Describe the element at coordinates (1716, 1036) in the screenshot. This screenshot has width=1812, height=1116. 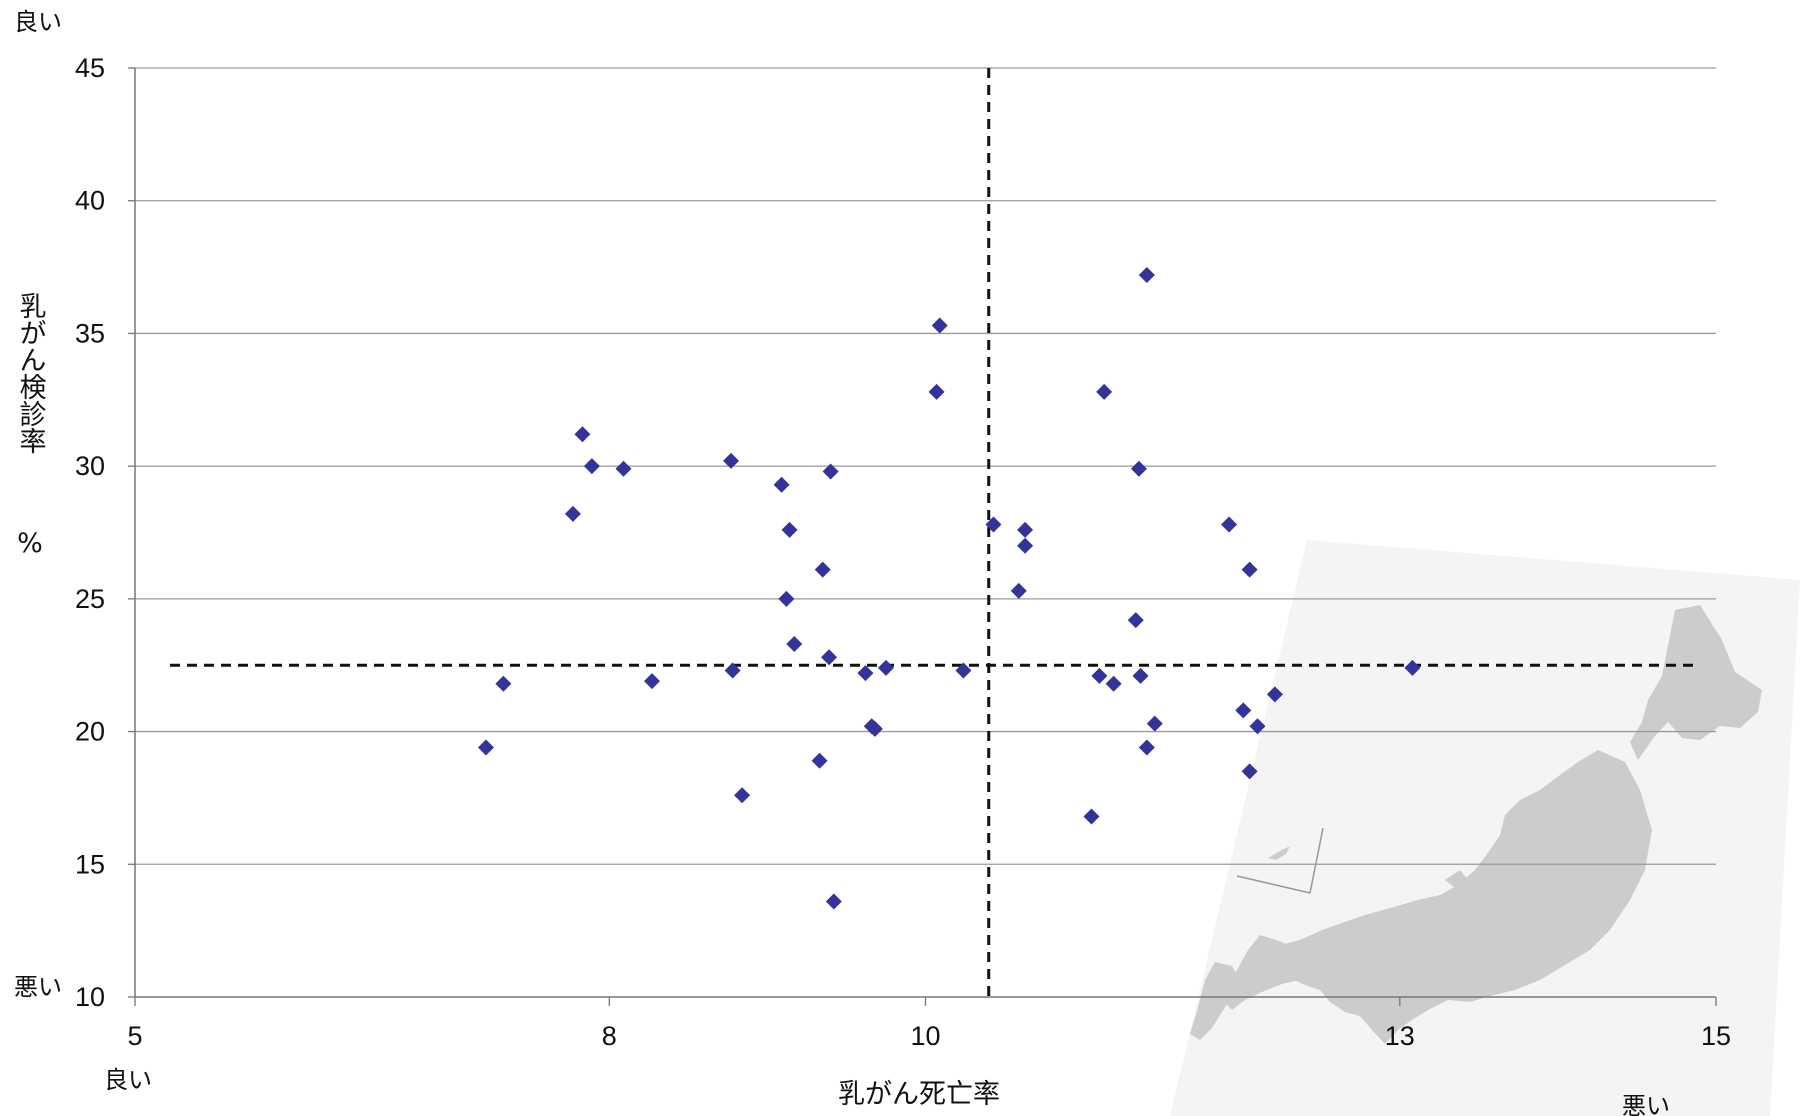
I see `x-tick-label: 15` at that location.